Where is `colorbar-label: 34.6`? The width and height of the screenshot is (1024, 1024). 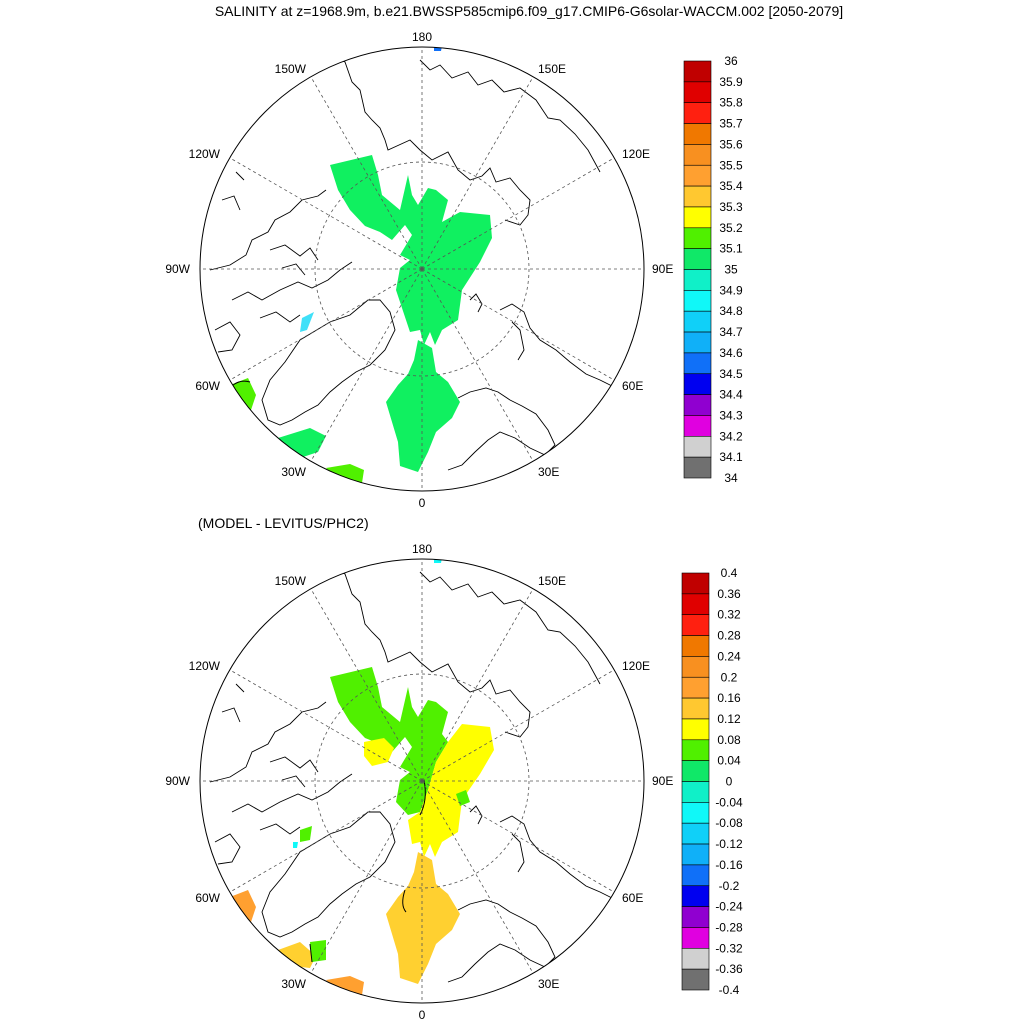 colorbar-label: 34.6 is located at coordinates (731, 353).